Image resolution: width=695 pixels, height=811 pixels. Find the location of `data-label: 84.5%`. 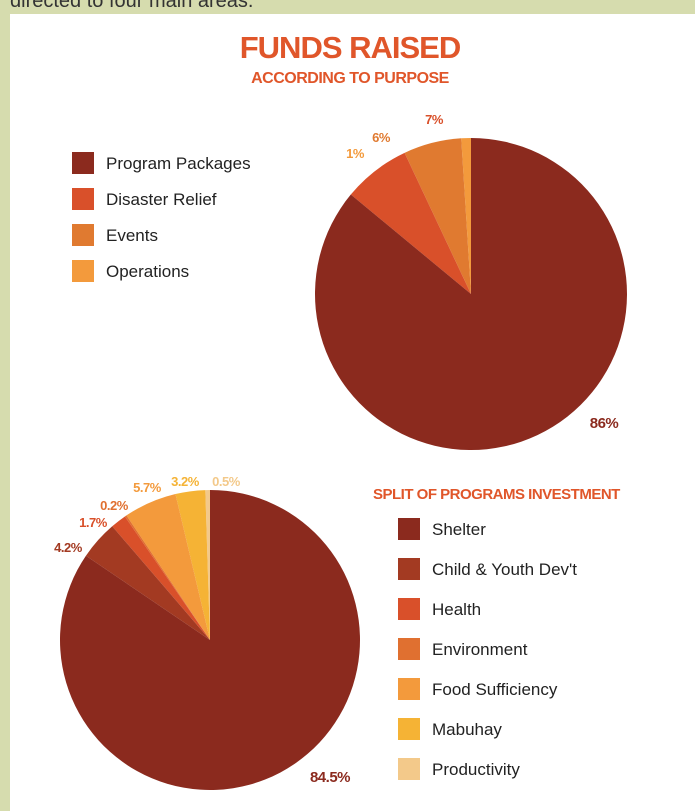

data-label: 84.5% is located at coordinates (330, 777).